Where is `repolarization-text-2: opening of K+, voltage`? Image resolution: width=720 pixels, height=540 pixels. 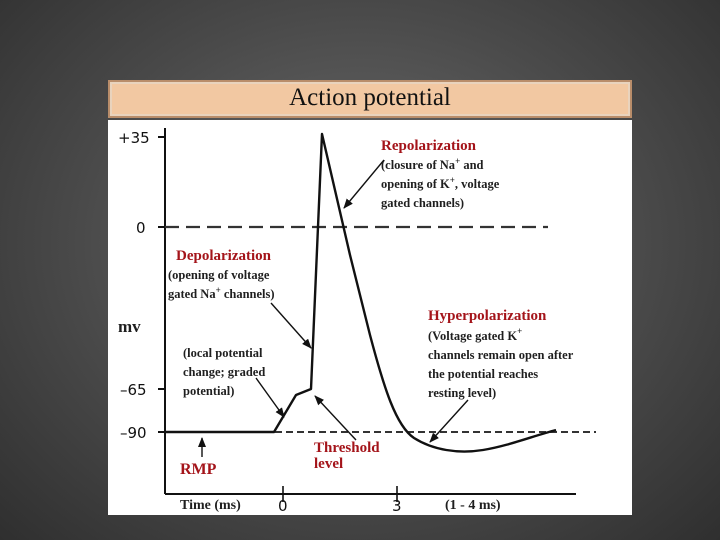
repolarization-text-2: opening of K+, voltage is located at coordinates (440, 183).